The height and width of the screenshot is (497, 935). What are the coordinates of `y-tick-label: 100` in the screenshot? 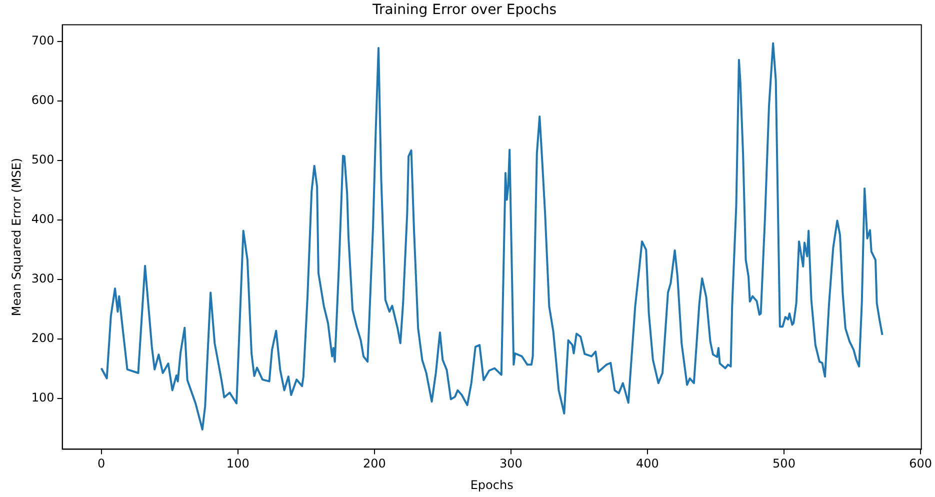 It's located at (42, 397).